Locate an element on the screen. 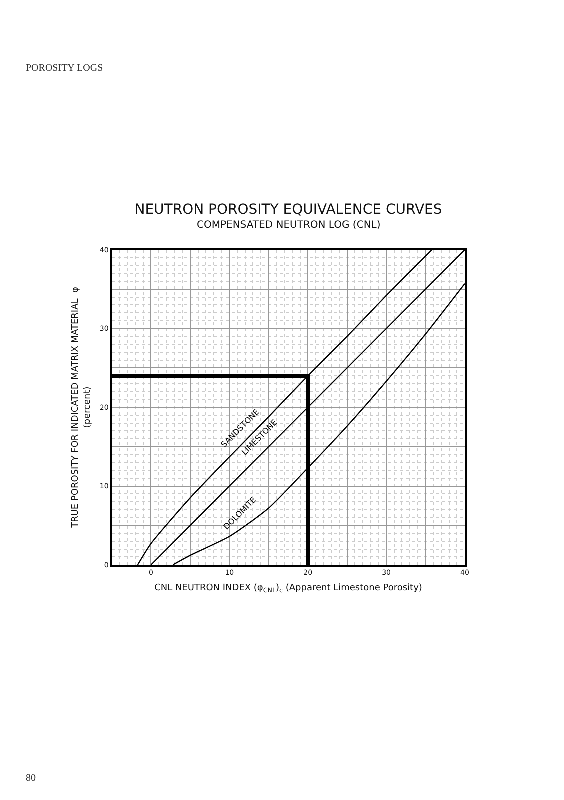 The image size is (564, 800). chart-title: NEUTRON POROSITY EQUIVALENCE CURVES is located at coordinates (288, 210).